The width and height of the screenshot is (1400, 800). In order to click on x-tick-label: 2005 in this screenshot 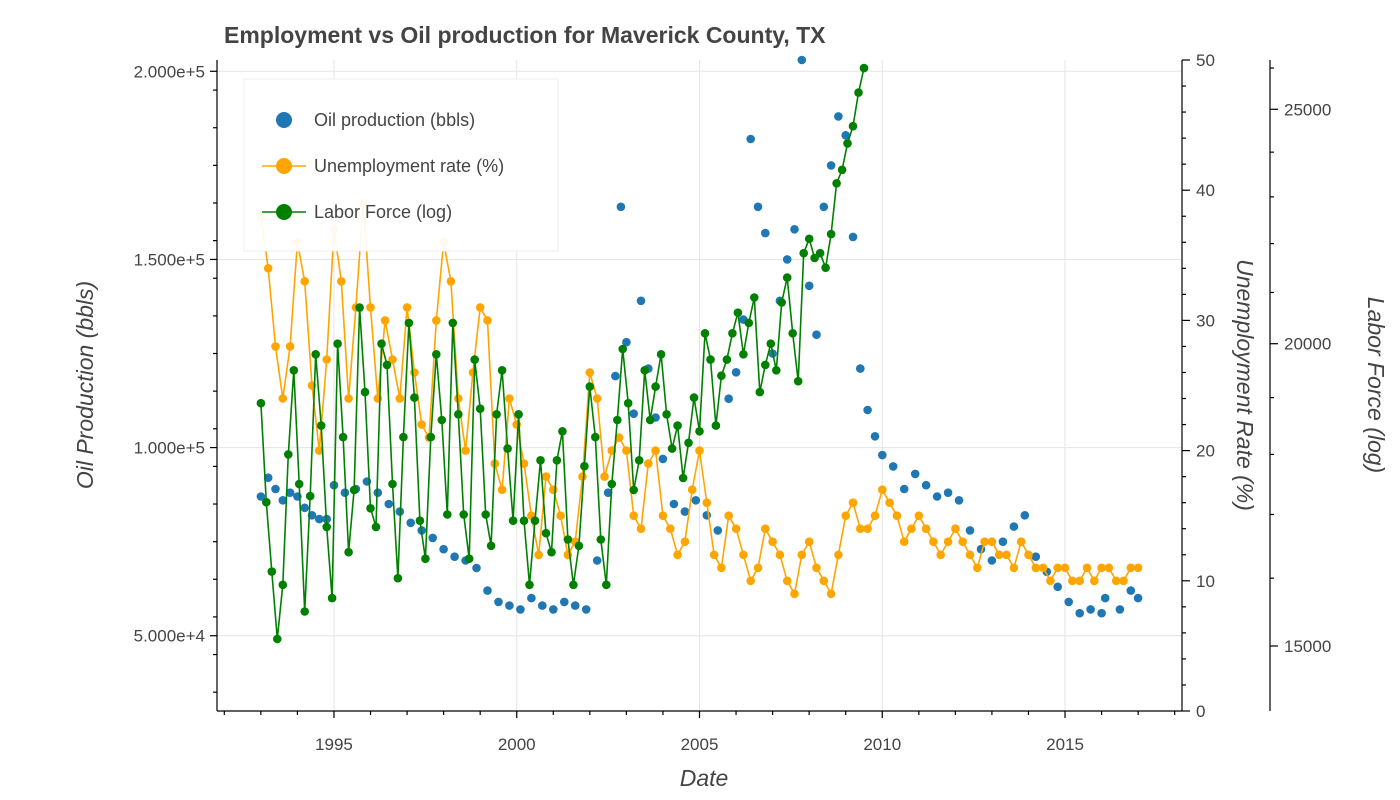, I will do `click(700, 744)`.